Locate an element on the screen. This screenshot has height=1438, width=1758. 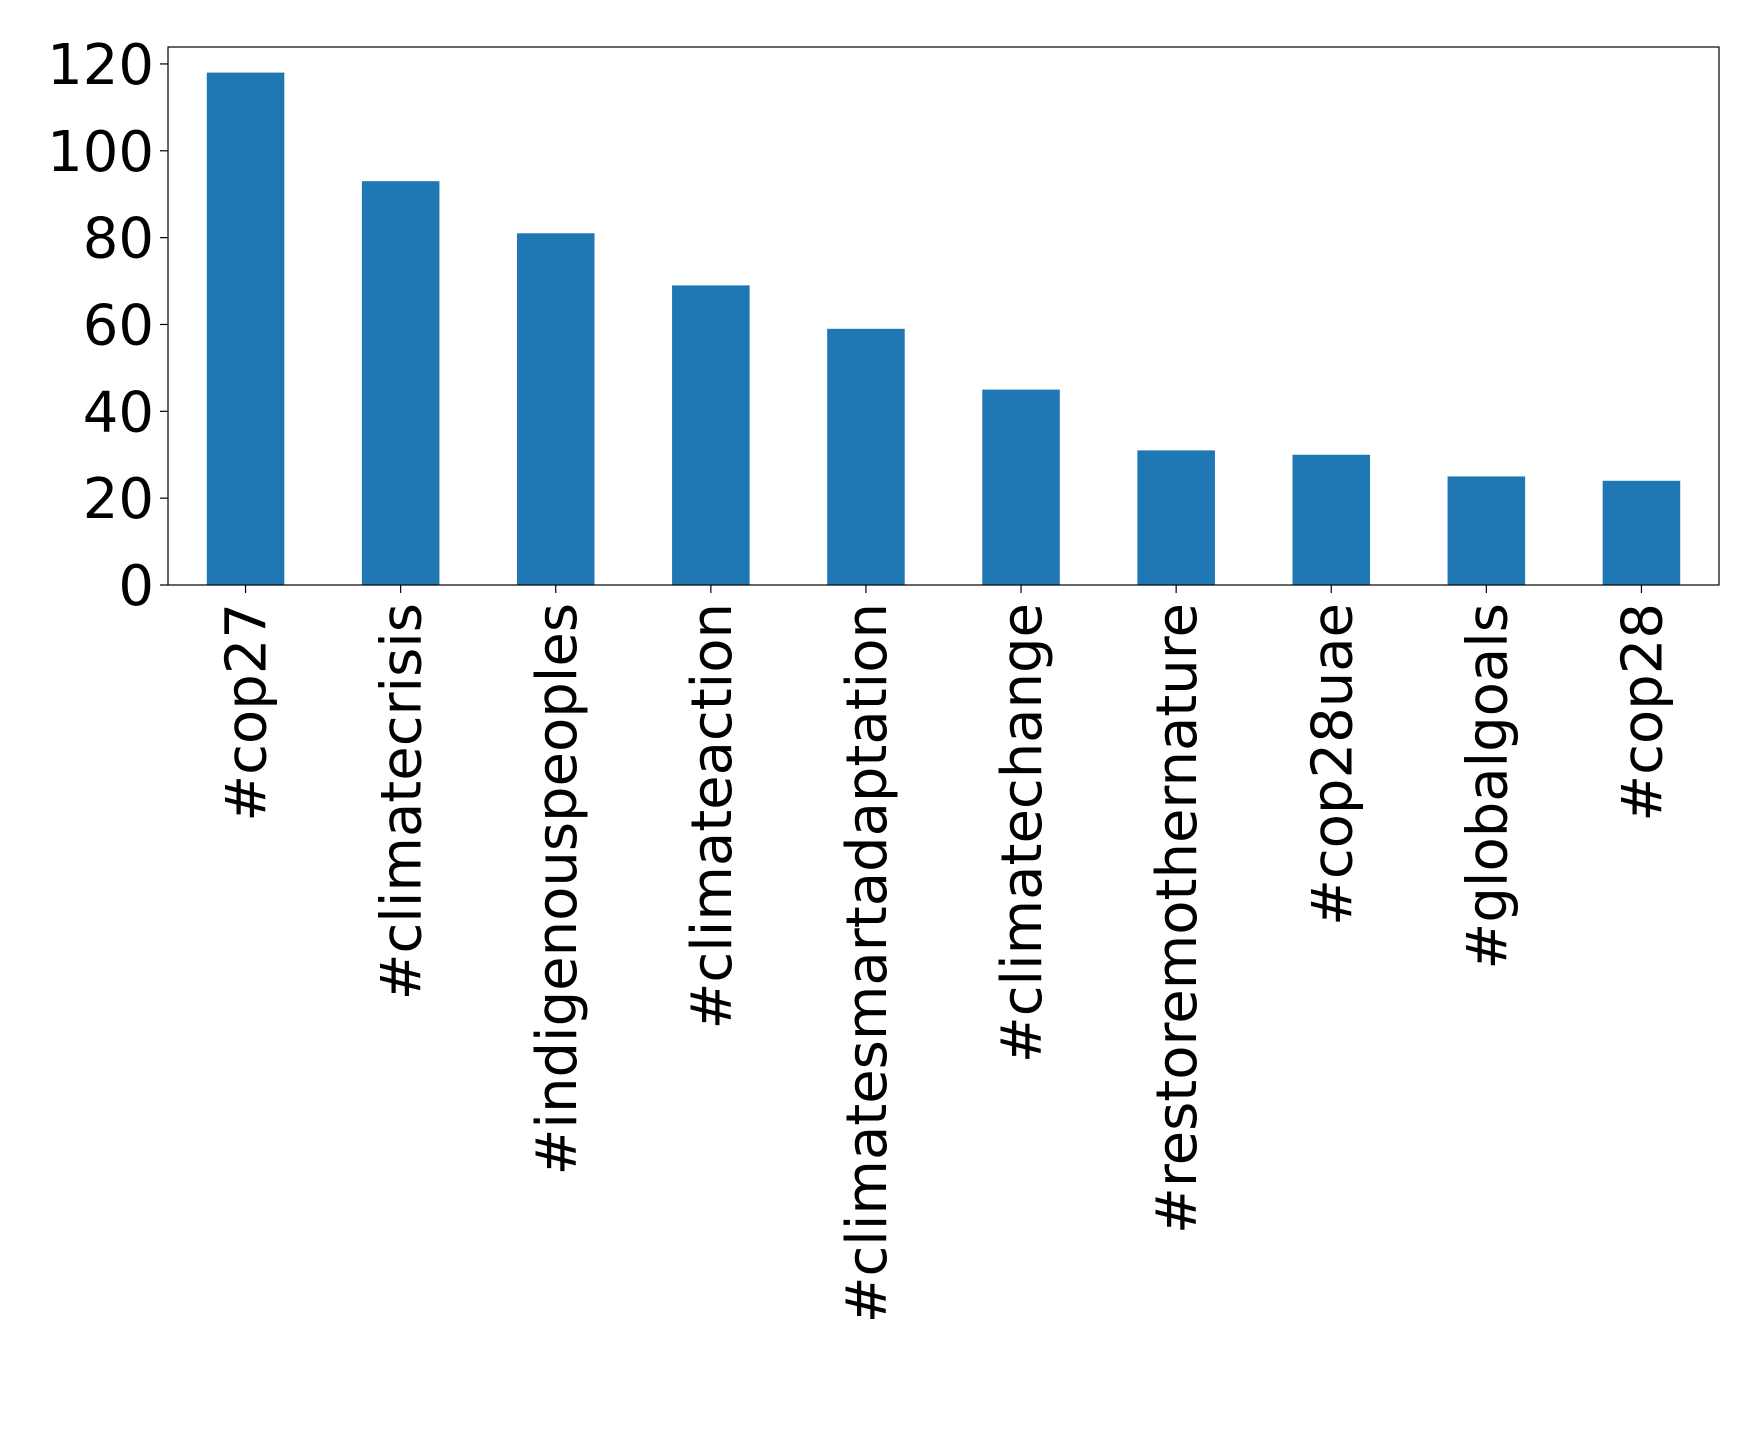
x-tick-label: #cop28 is located at coordinates (1642, 712).